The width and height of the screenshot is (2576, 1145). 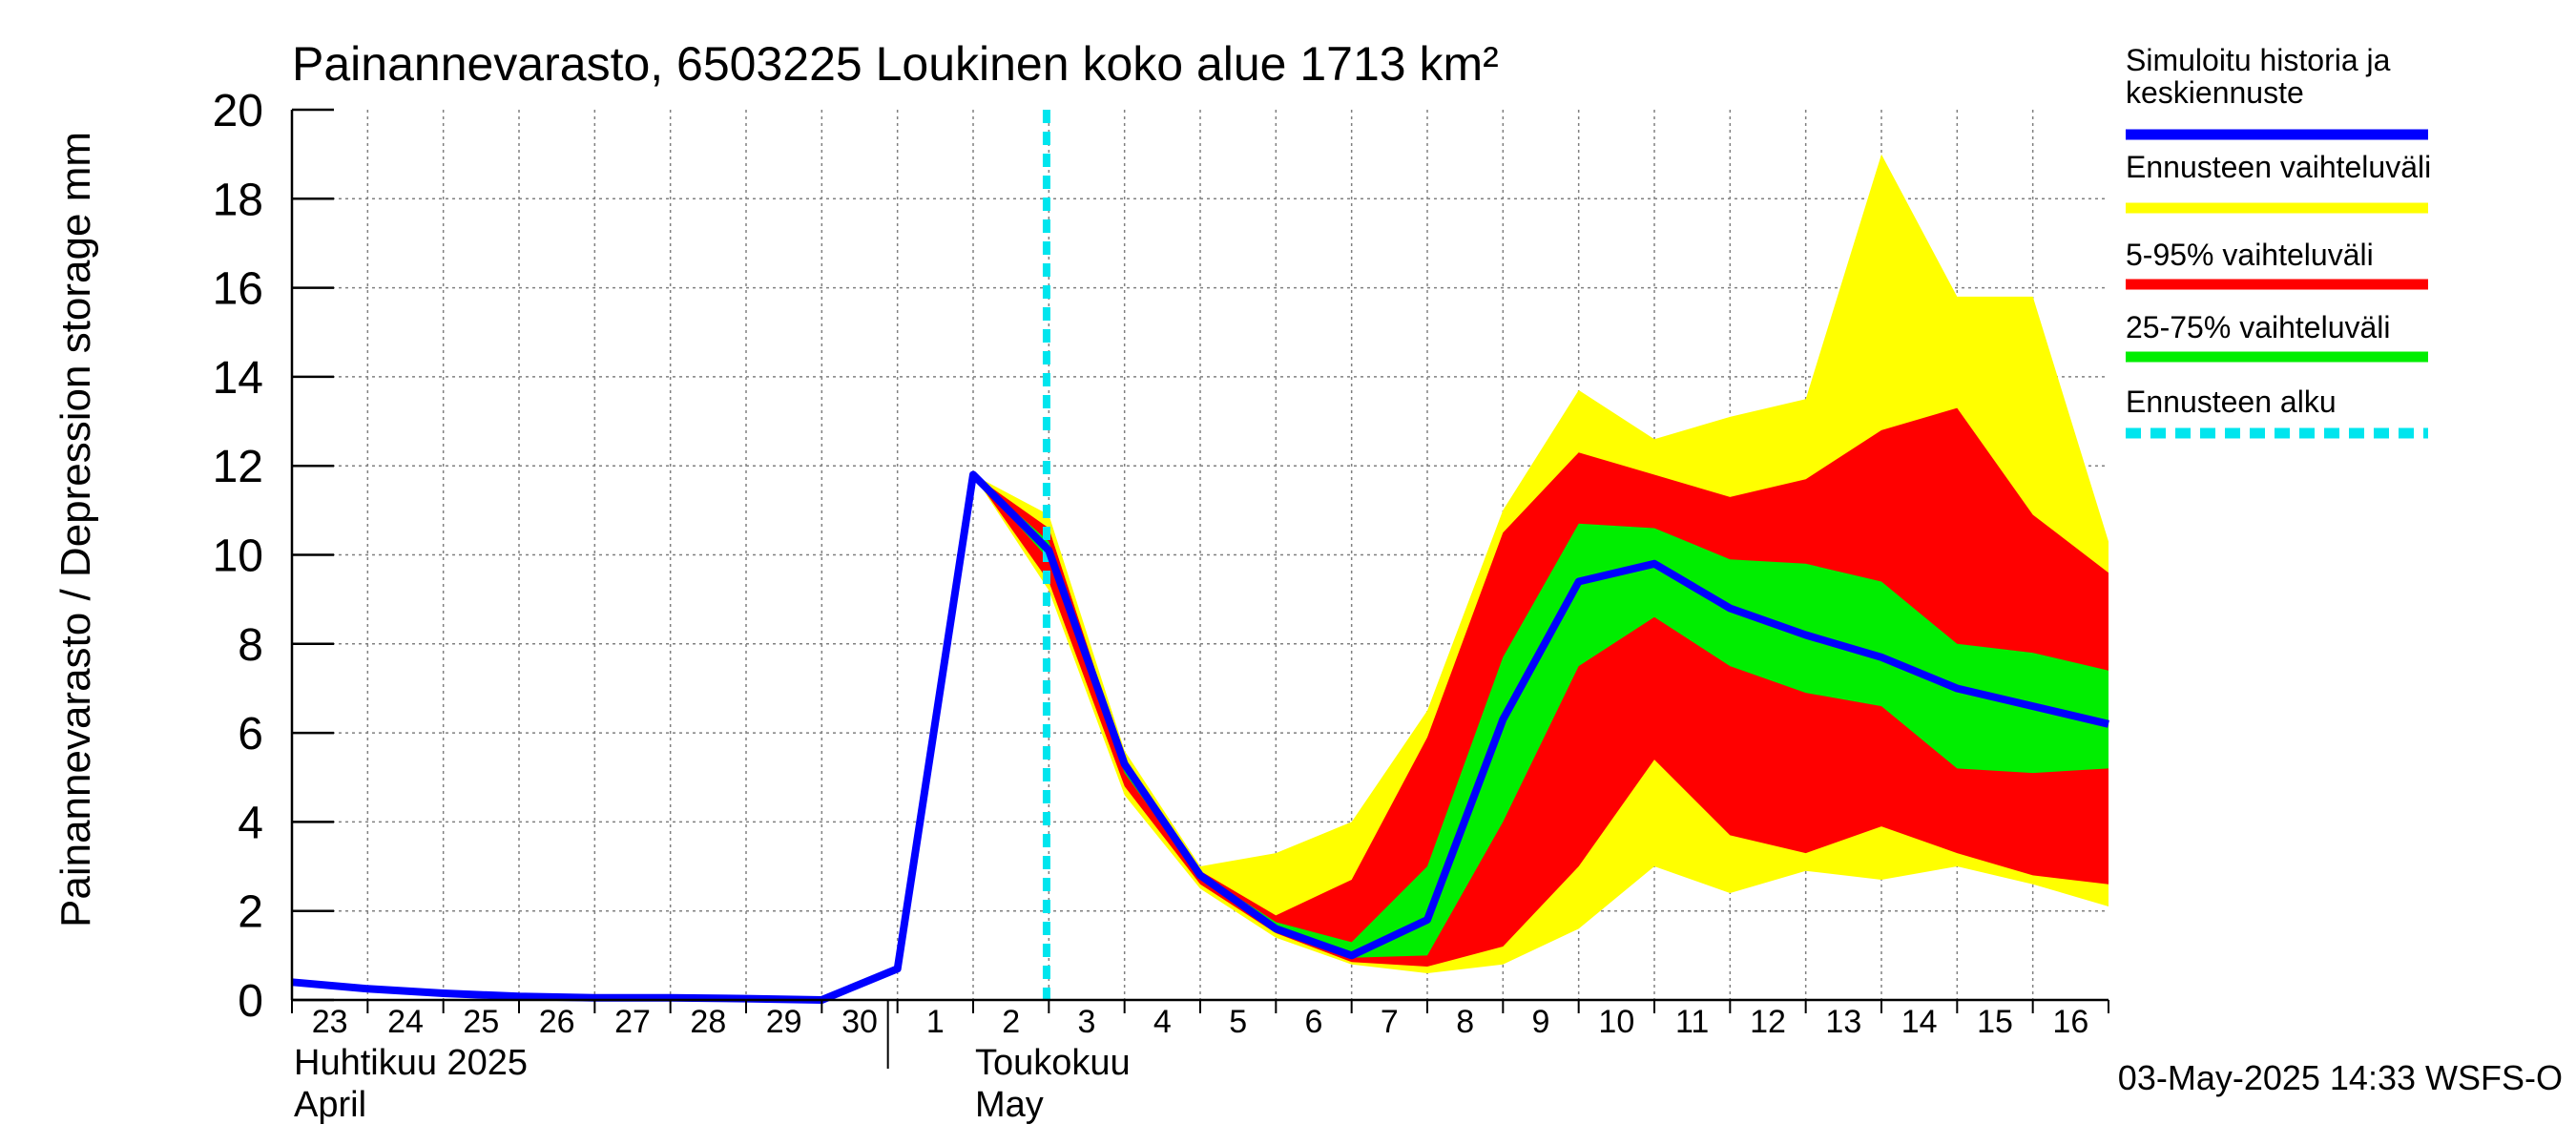 What do you see at coordinates (250, 823) in the screenshot?
I see `y-tick-label: 4` at bounding box center [250, 823].